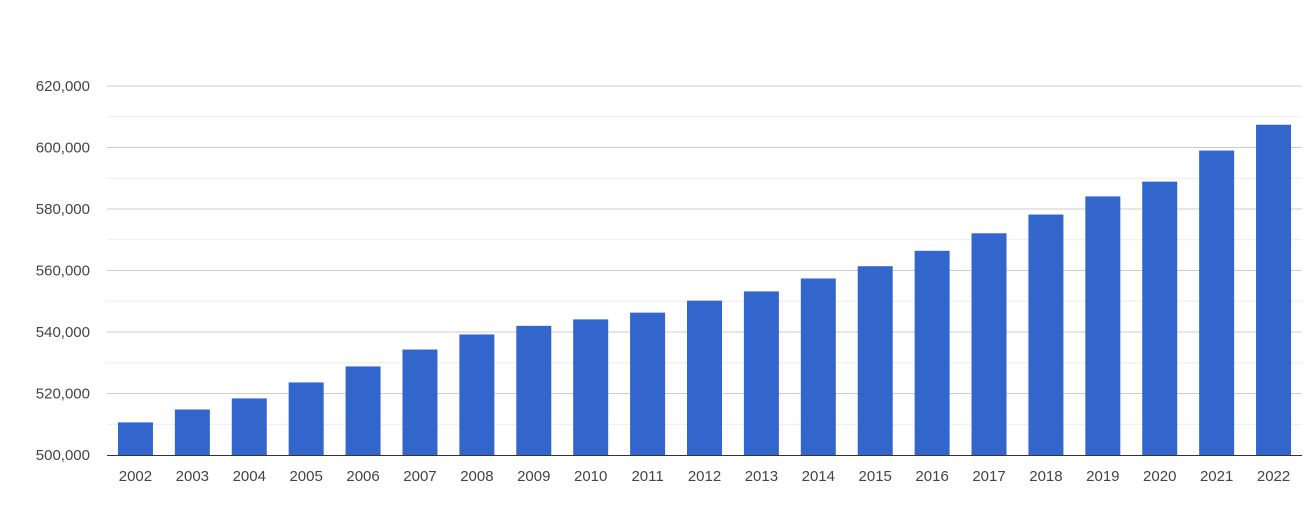 The image size is (1305, 510). I want to click on y-tick-label: 600,000, so click(63, 148).